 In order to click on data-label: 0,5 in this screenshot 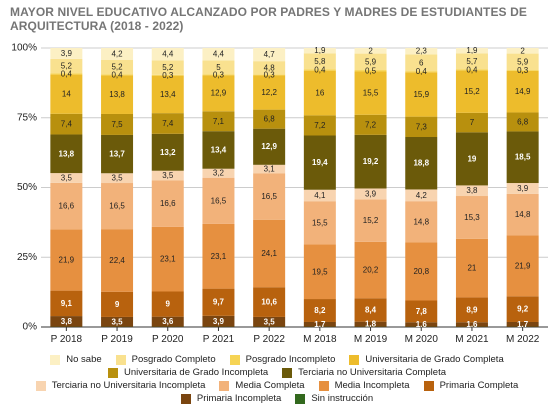, I will do `click(371, 70)`.